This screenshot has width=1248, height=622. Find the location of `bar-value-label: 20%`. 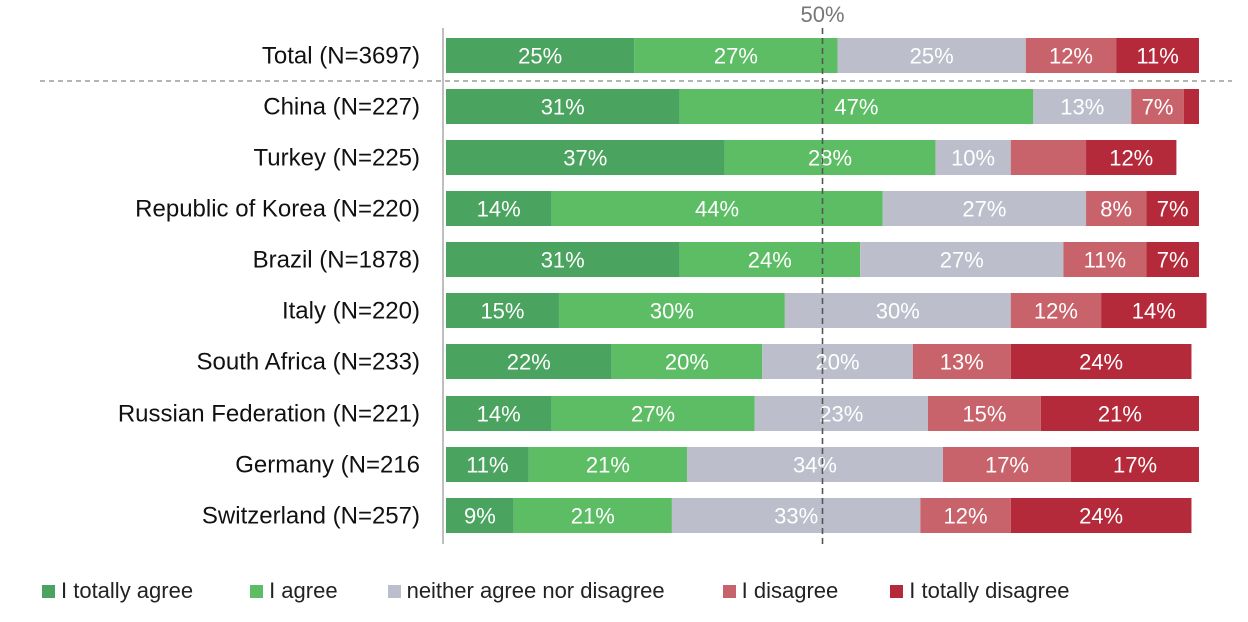

bar-value-label: 20% is located at coordinates (687, 362).